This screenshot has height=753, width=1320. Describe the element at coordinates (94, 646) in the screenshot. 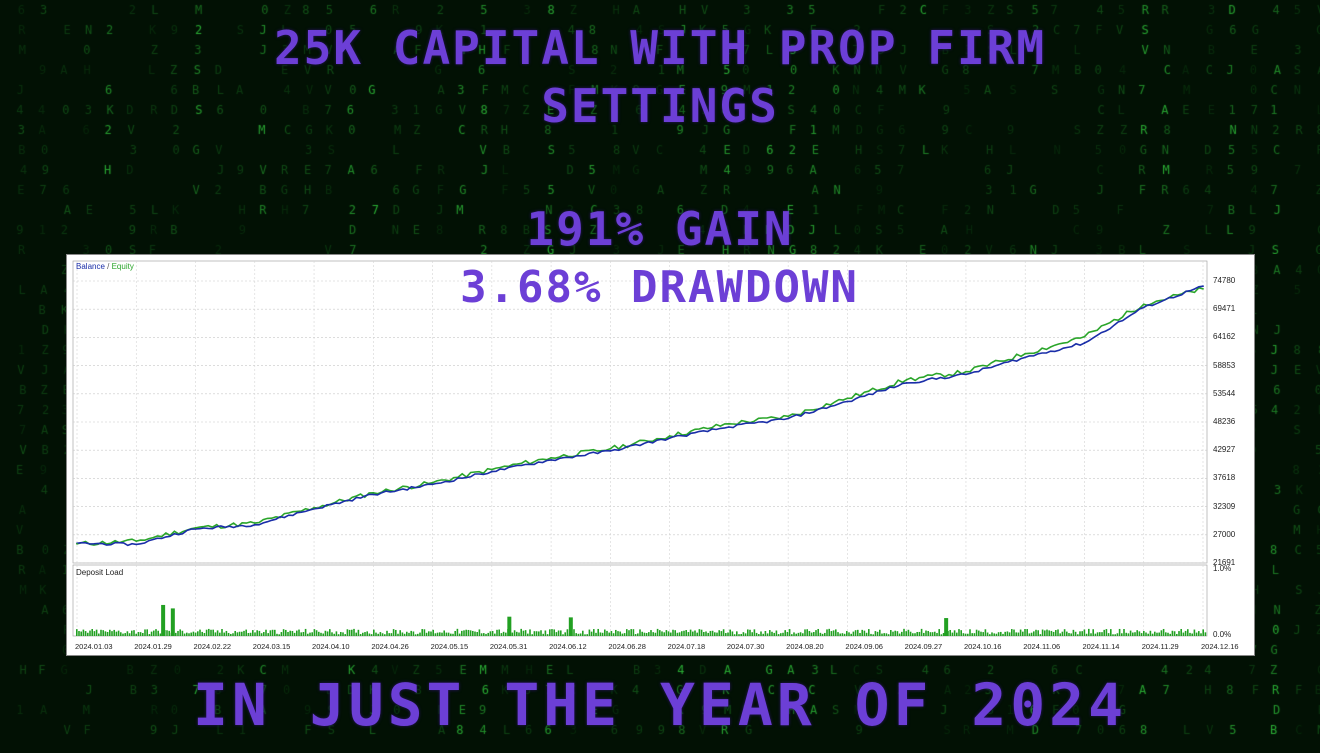

I see `x-tick-label: 2024.01.03` at that location.